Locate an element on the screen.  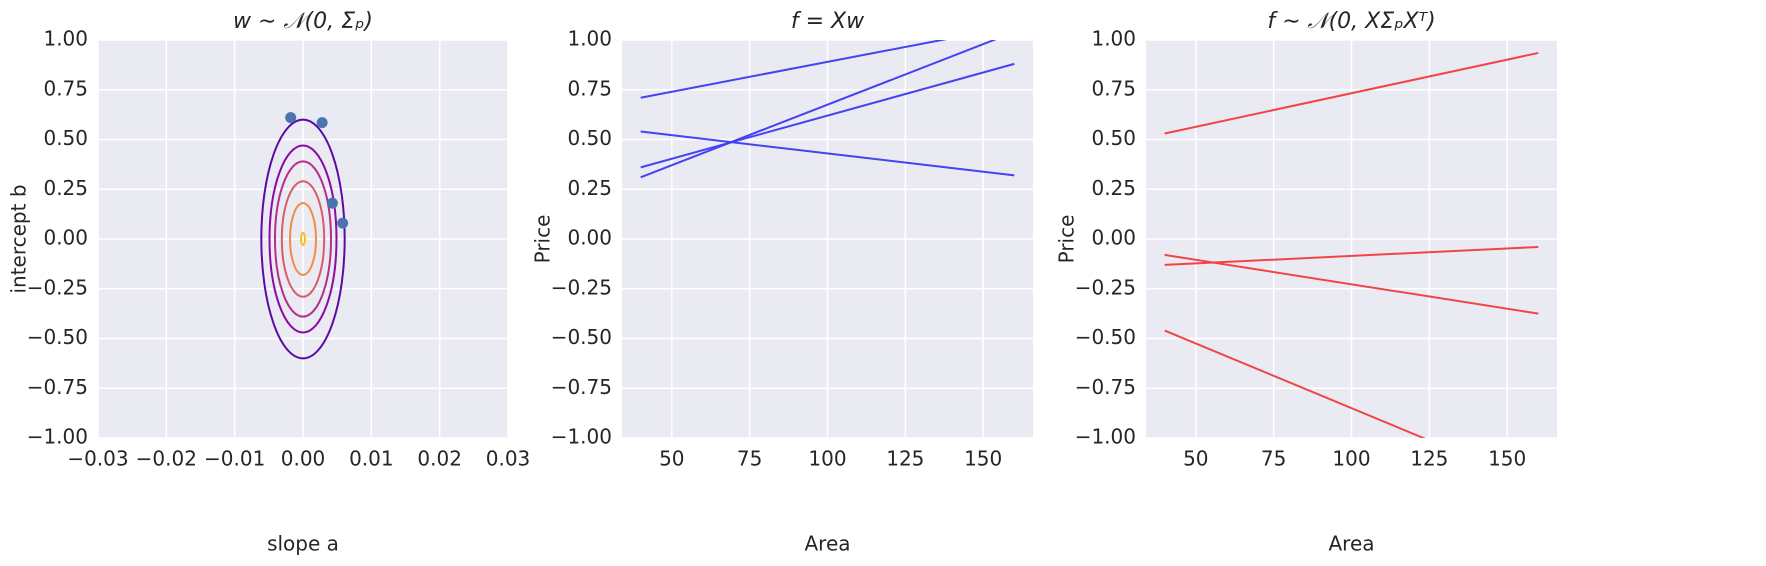
x-tick-label: −0.02 is located at coordinates (166, 459).